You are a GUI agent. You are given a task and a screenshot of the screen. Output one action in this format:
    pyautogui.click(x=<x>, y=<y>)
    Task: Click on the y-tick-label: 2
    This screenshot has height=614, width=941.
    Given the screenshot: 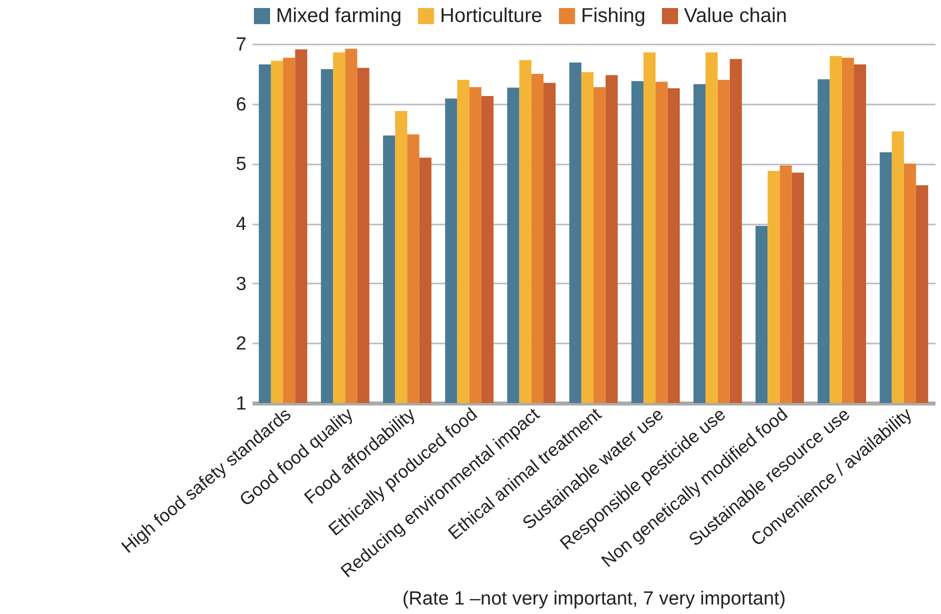 What is the action you would take?
    pyautogui.click(x=241, y=344)
    